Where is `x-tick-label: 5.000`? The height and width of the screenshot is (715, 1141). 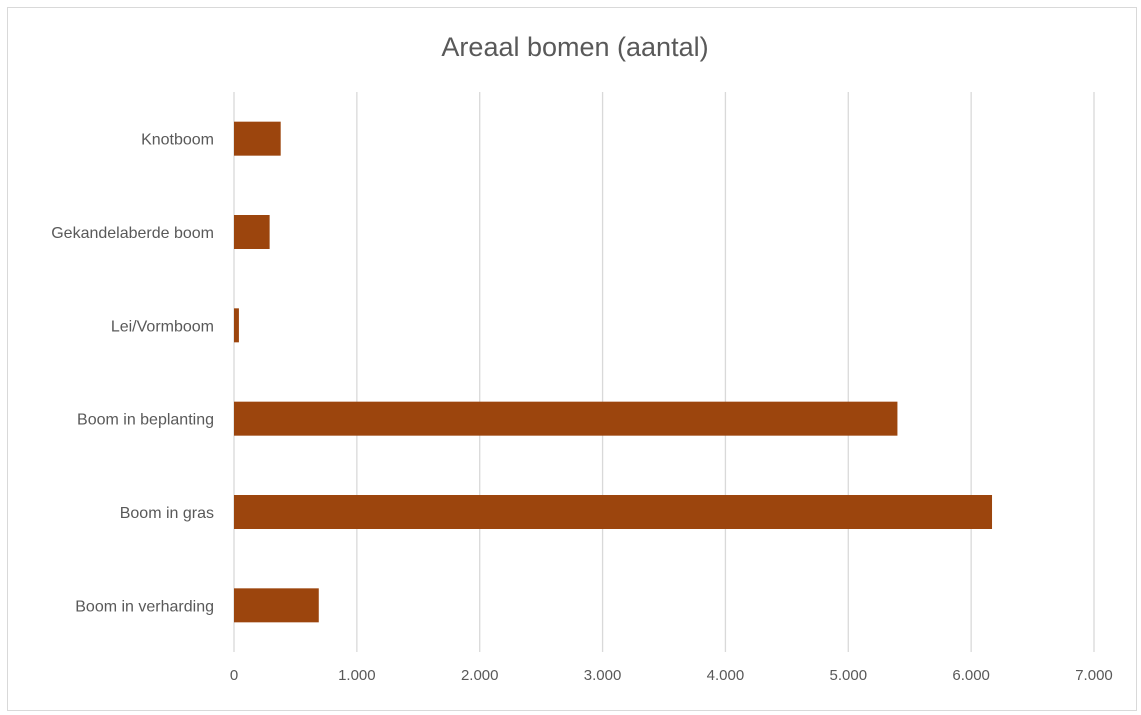 x-tick-label: 5.000 is located at coordinates (849, 675).